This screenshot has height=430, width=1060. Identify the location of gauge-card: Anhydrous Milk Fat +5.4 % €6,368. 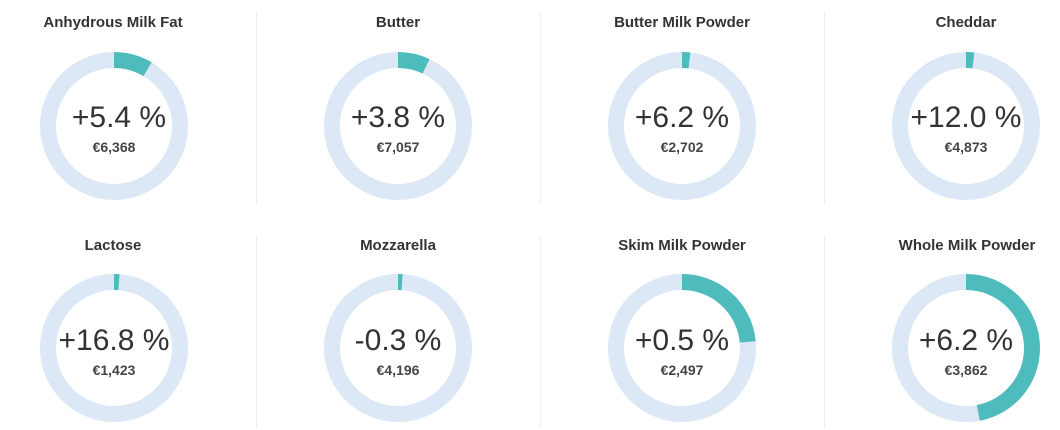
(128, 107).